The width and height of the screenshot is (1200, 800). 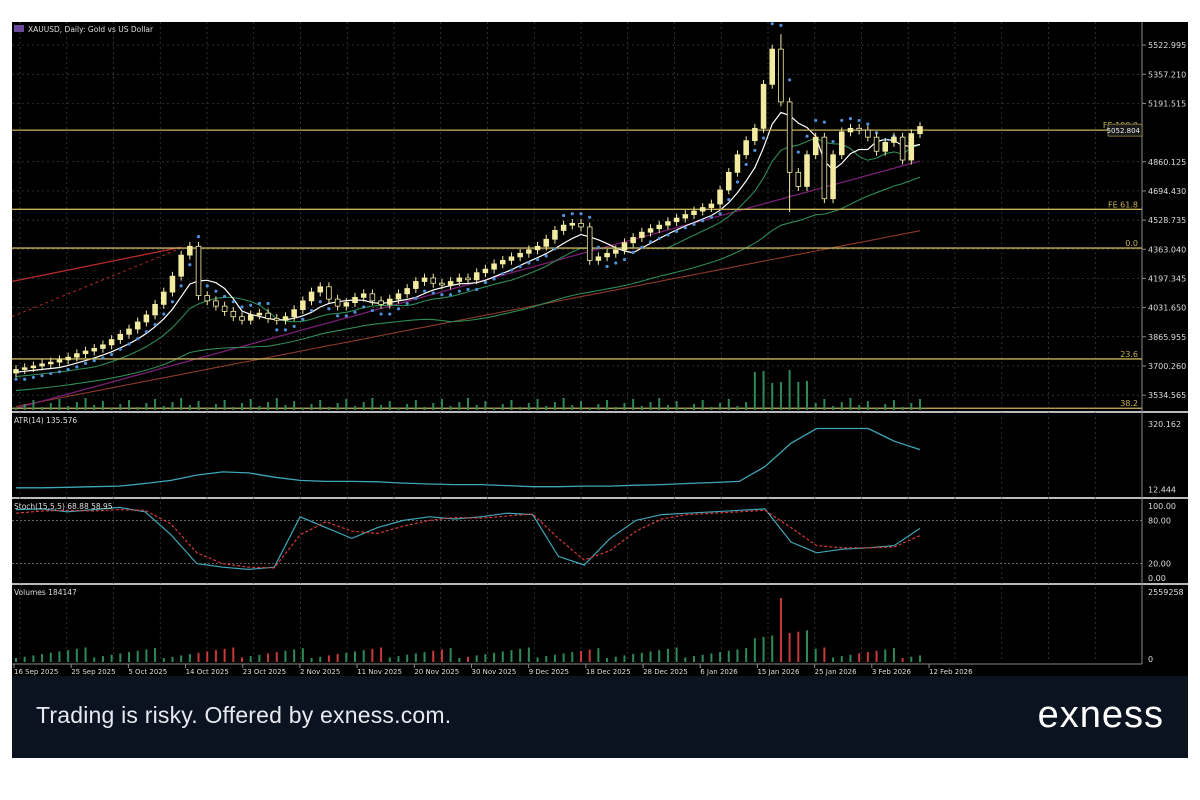 What do you see at coordinates (778, 672) in the screenshot?
I see `time-axis-label: 15 Jan 2026` at bounding box center [778, 672].